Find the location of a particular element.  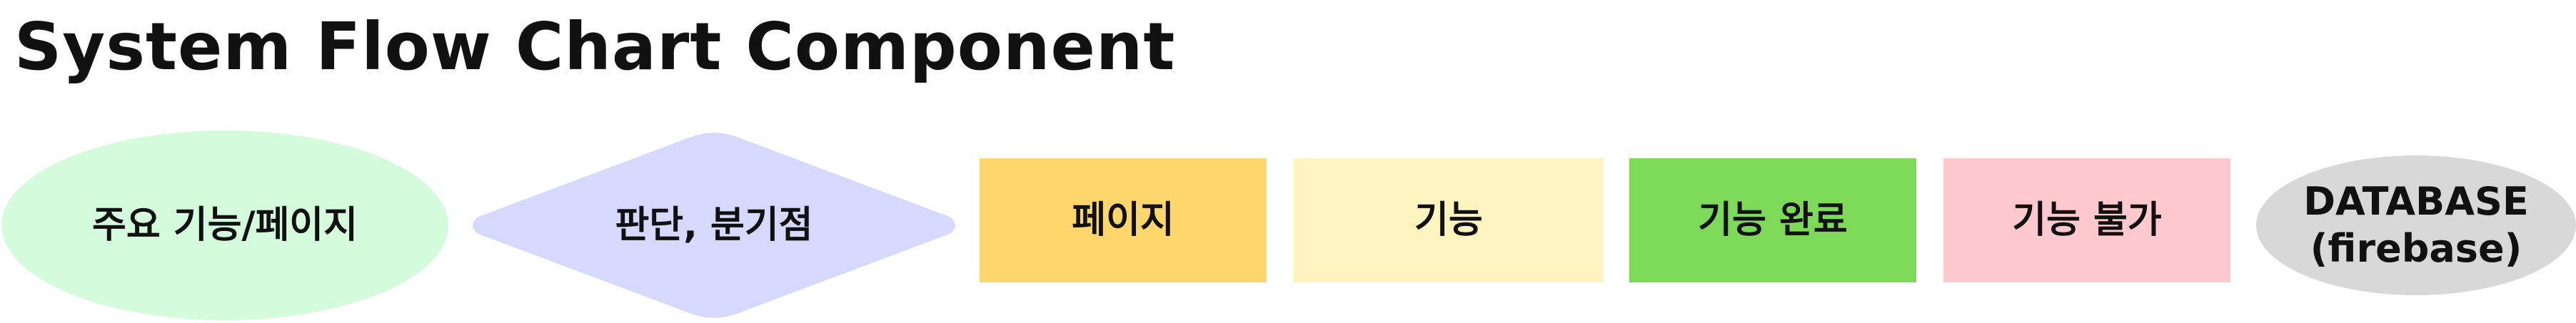

function-complete-label: 기능 완료 is located at coordinates (1773, 220).